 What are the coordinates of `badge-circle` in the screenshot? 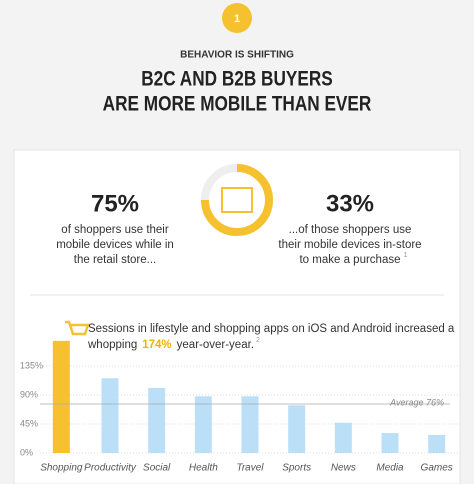 It's located at (237, 18).